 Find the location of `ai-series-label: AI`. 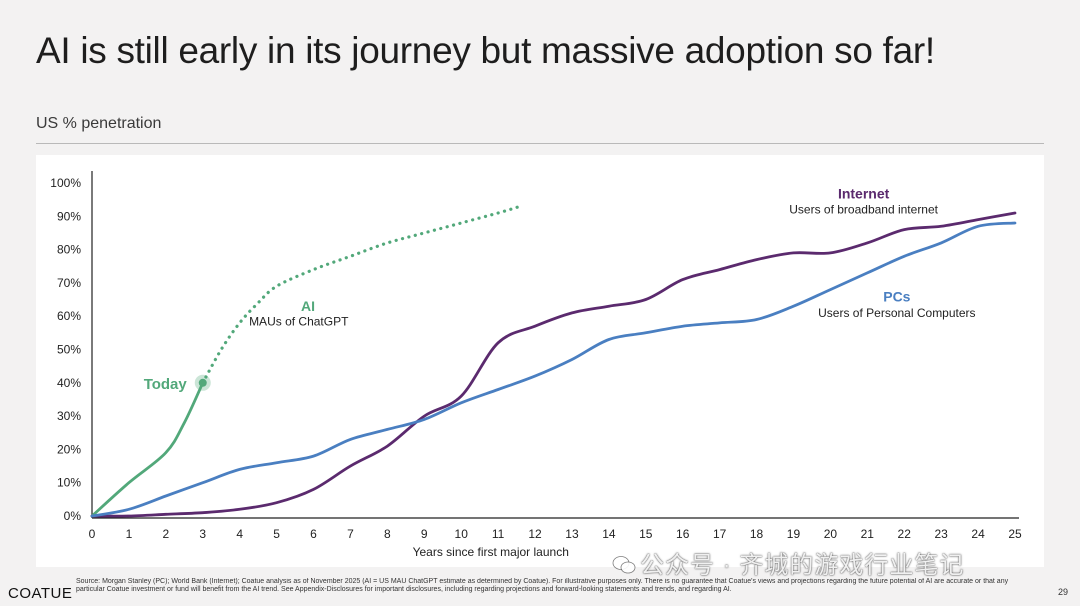

ai-series-label: AI is located at coordinates (308, 306).